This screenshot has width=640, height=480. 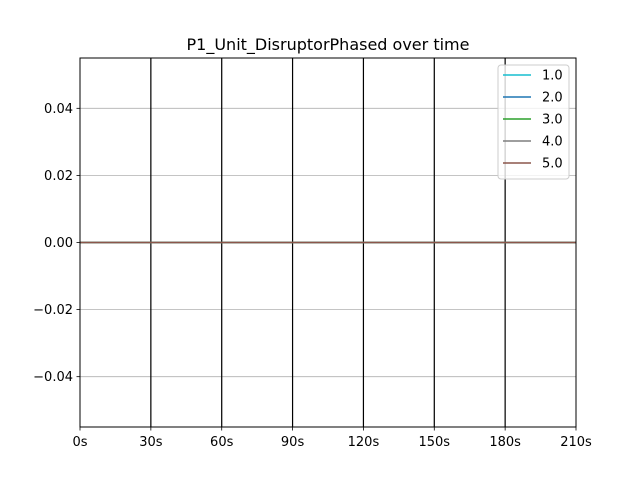 I want to click on y-tick-label: 0.02, so click(x=58, y=176).